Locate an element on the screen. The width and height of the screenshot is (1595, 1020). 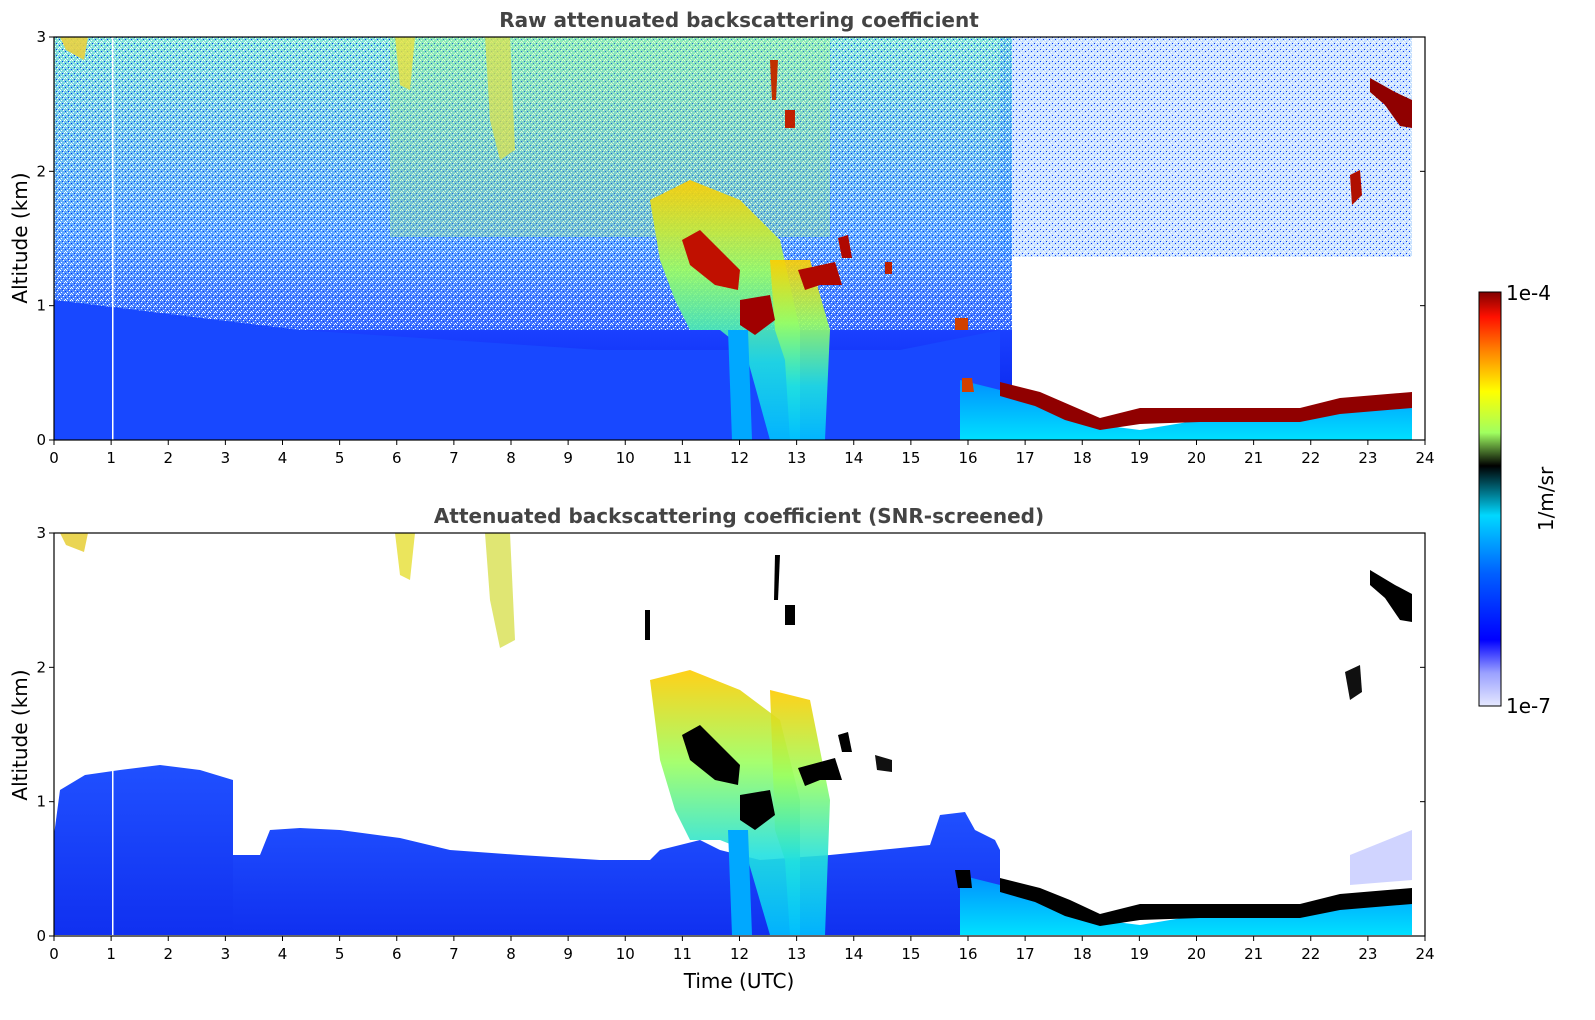
screened-x-tick-label: 24 is located at coordinates (1424, 954).